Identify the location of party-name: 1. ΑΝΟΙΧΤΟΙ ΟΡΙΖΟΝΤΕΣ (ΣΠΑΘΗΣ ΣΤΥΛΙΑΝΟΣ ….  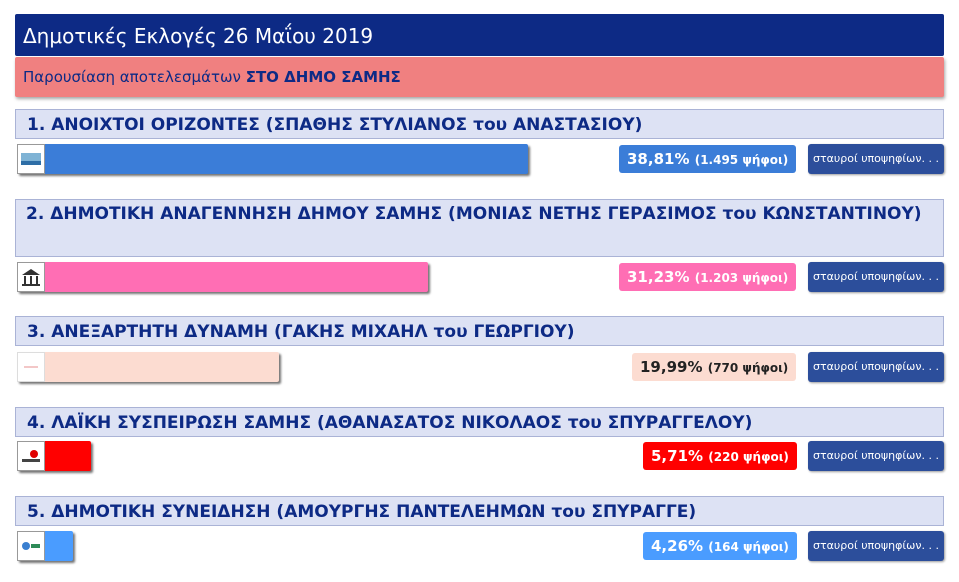
(335, 125).